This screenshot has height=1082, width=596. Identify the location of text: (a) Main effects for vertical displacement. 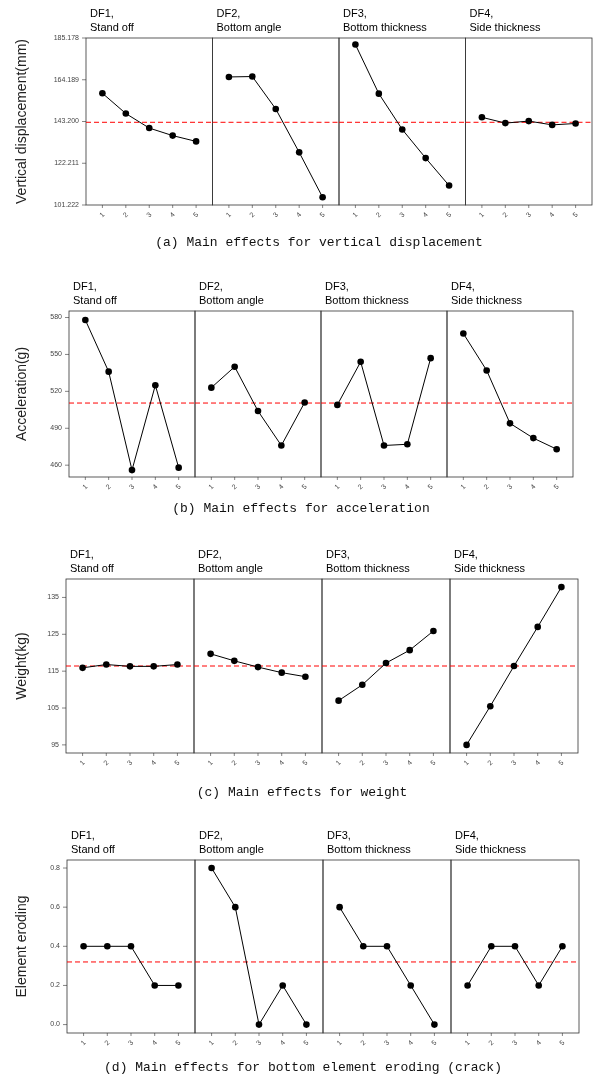
(319, 243).